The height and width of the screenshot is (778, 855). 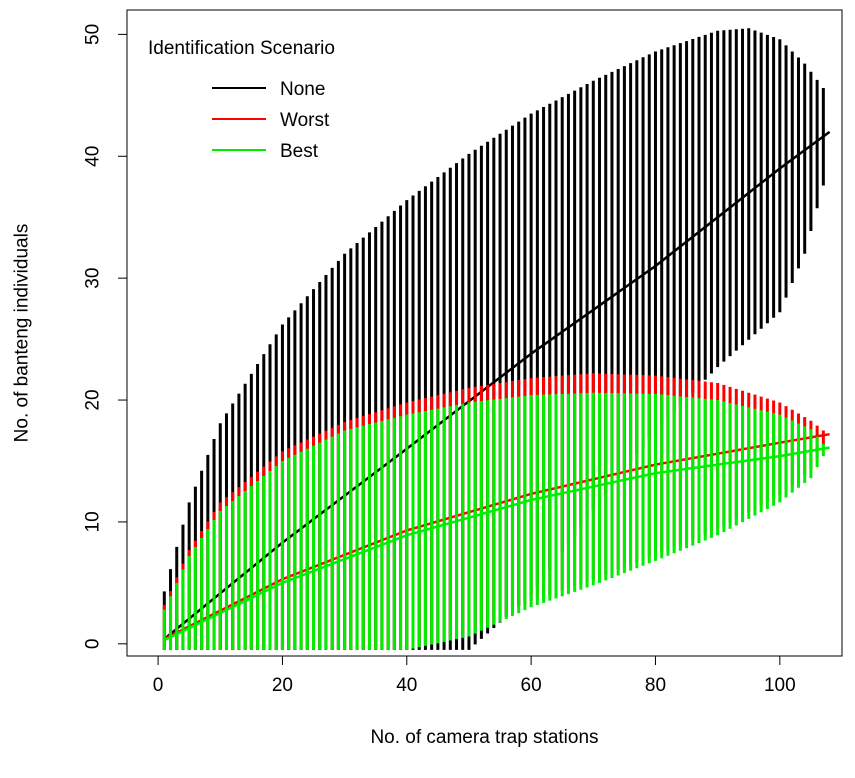 I want to click on x-tick-label: 80, so click(x=655, y=685).